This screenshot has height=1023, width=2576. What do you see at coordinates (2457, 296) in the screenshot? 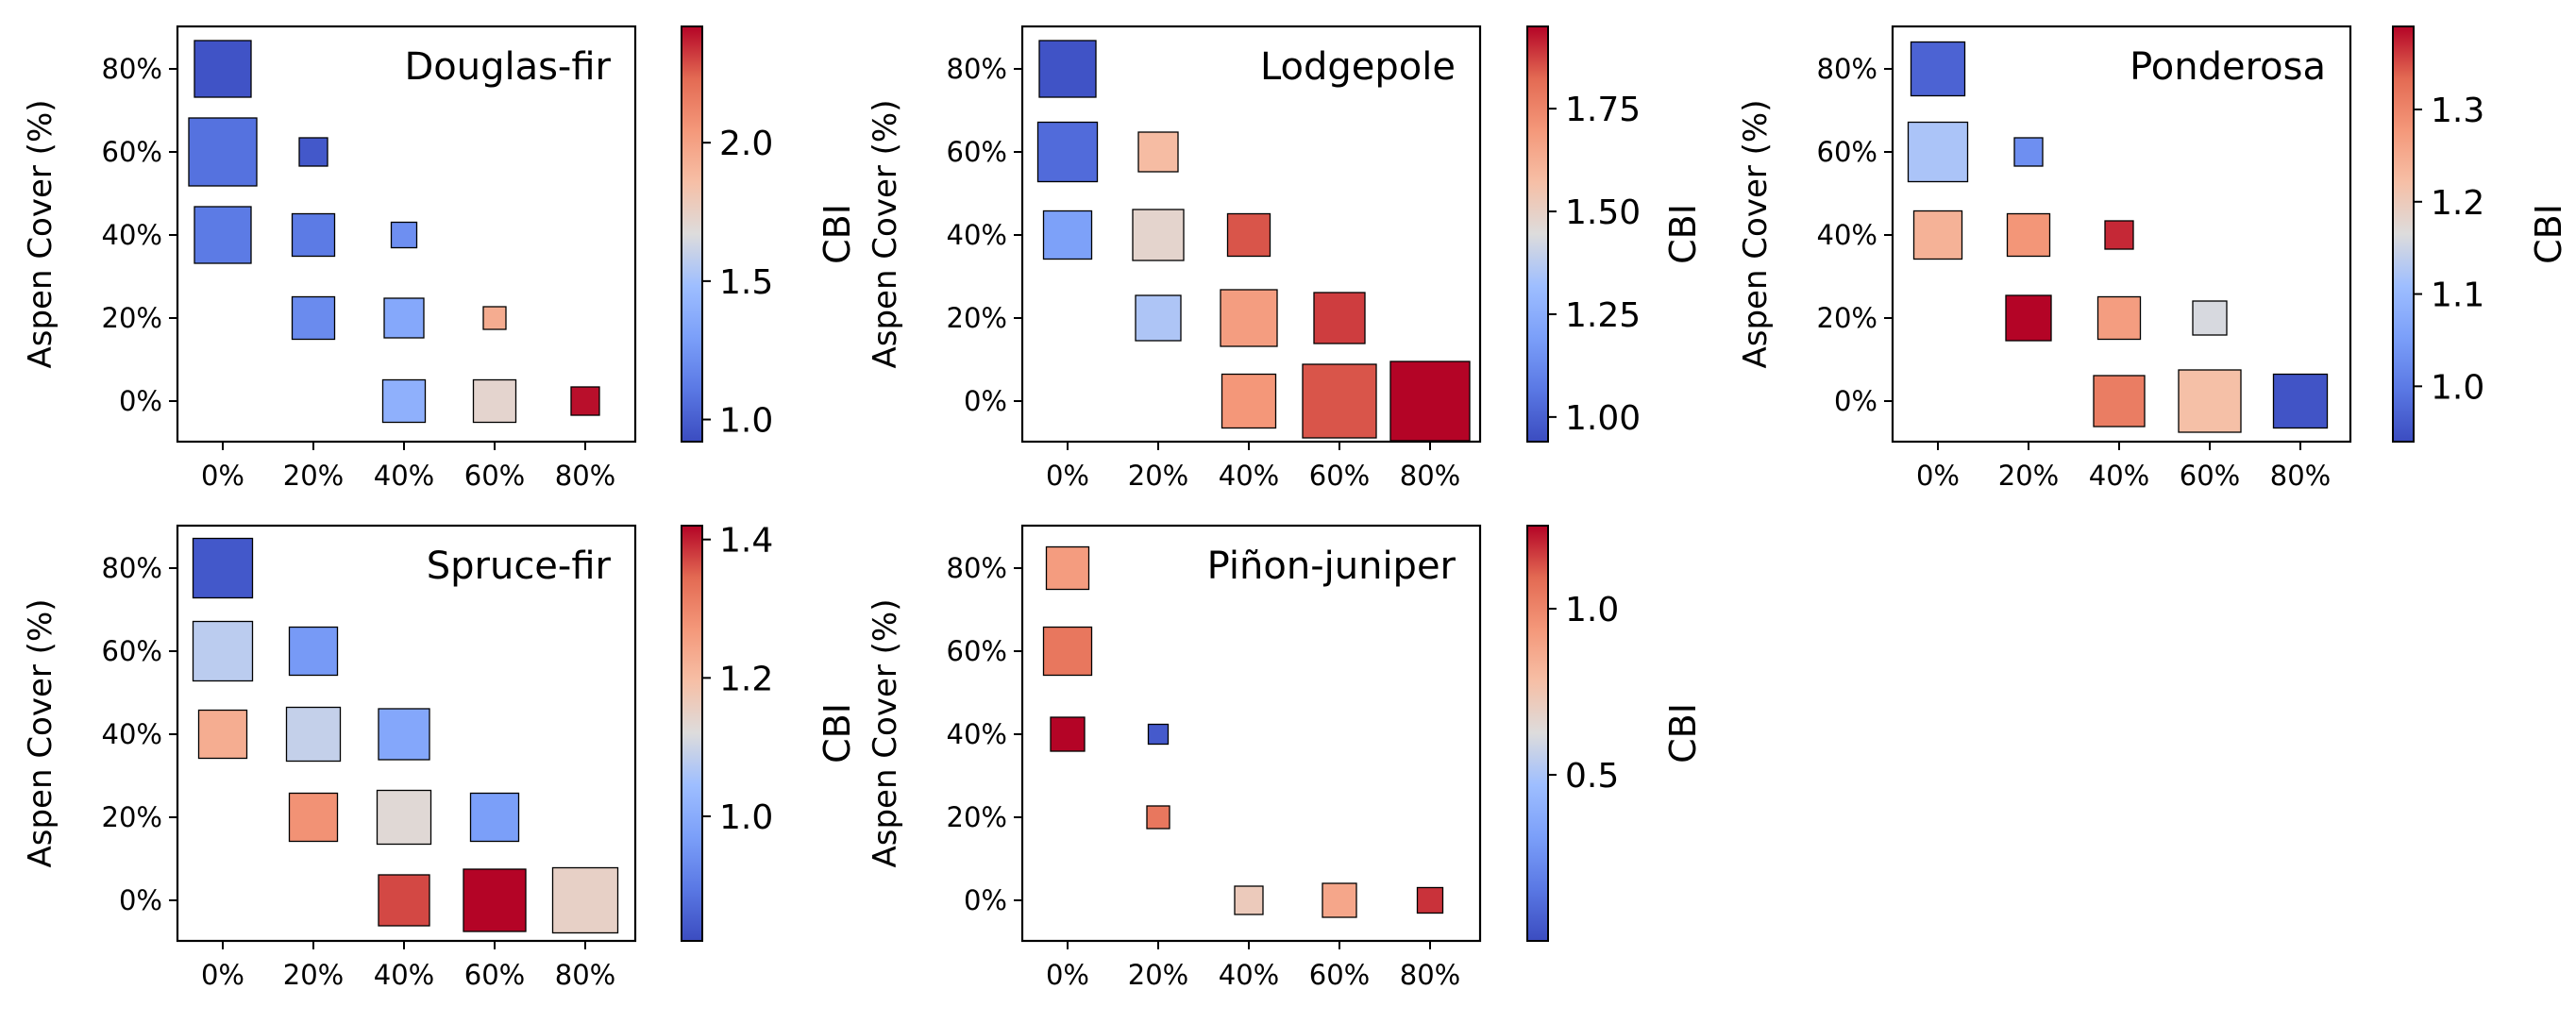
I see `colorbar-tick-label: 1.1` at bounding box center [2457, 296].